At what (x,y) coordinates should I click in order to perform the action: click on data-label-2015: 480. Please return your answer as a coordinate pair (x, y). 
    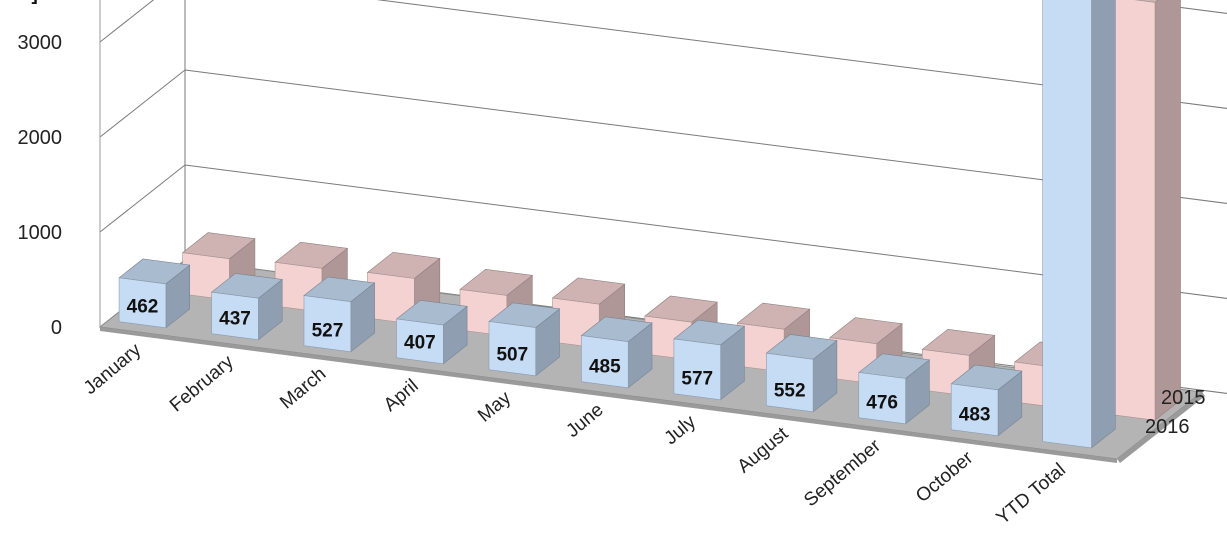
    Looking at the image, I should click on (8, 2).